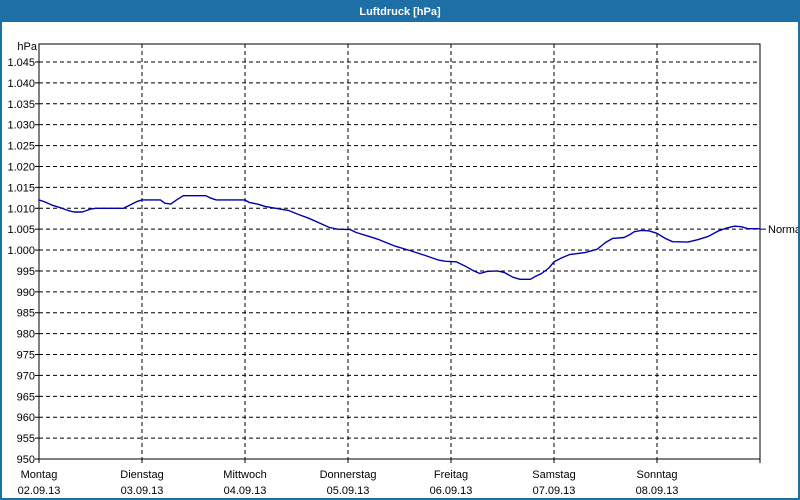 The width and height of the screenshot is (800, 500). Describe the element at coordinates (244, 475) in the screenshot. I see `day-name-label: Mittwoch` at that location.